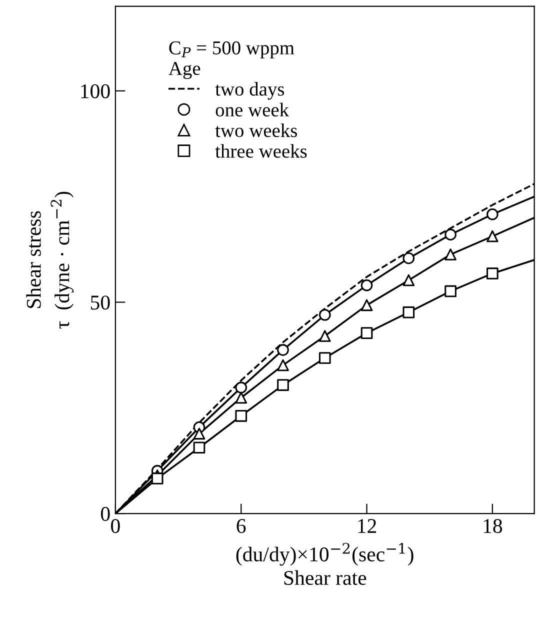 This screenshot has height=634, width=537. I want to click on y-tick-label: 0, so click(105, 513).